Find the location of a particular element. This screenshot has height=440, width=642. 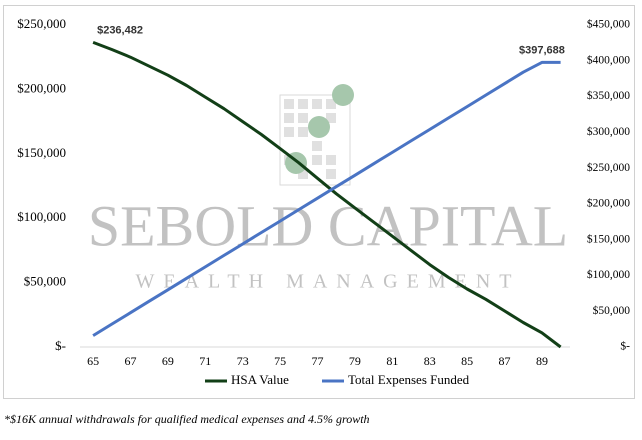

y2-tick-label: $- is located at coordinates (625, 346).